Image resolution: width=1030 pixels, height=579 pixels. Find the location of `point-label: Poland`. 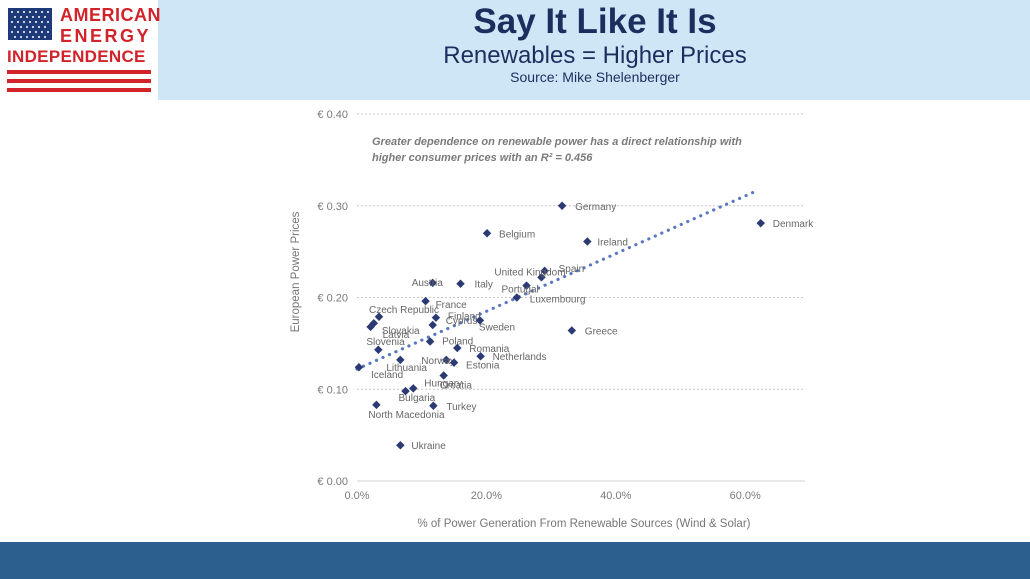

point-label: Poland is located at coordinates (457, 342).